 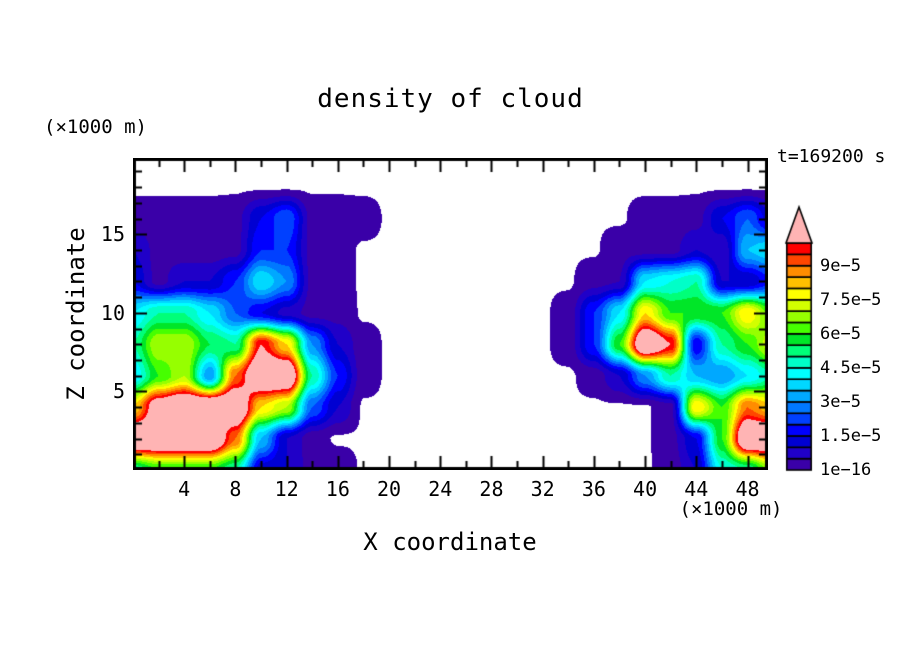 I want to click on colorbar-tick-label: 6e−5, so click(x=840, y=333).